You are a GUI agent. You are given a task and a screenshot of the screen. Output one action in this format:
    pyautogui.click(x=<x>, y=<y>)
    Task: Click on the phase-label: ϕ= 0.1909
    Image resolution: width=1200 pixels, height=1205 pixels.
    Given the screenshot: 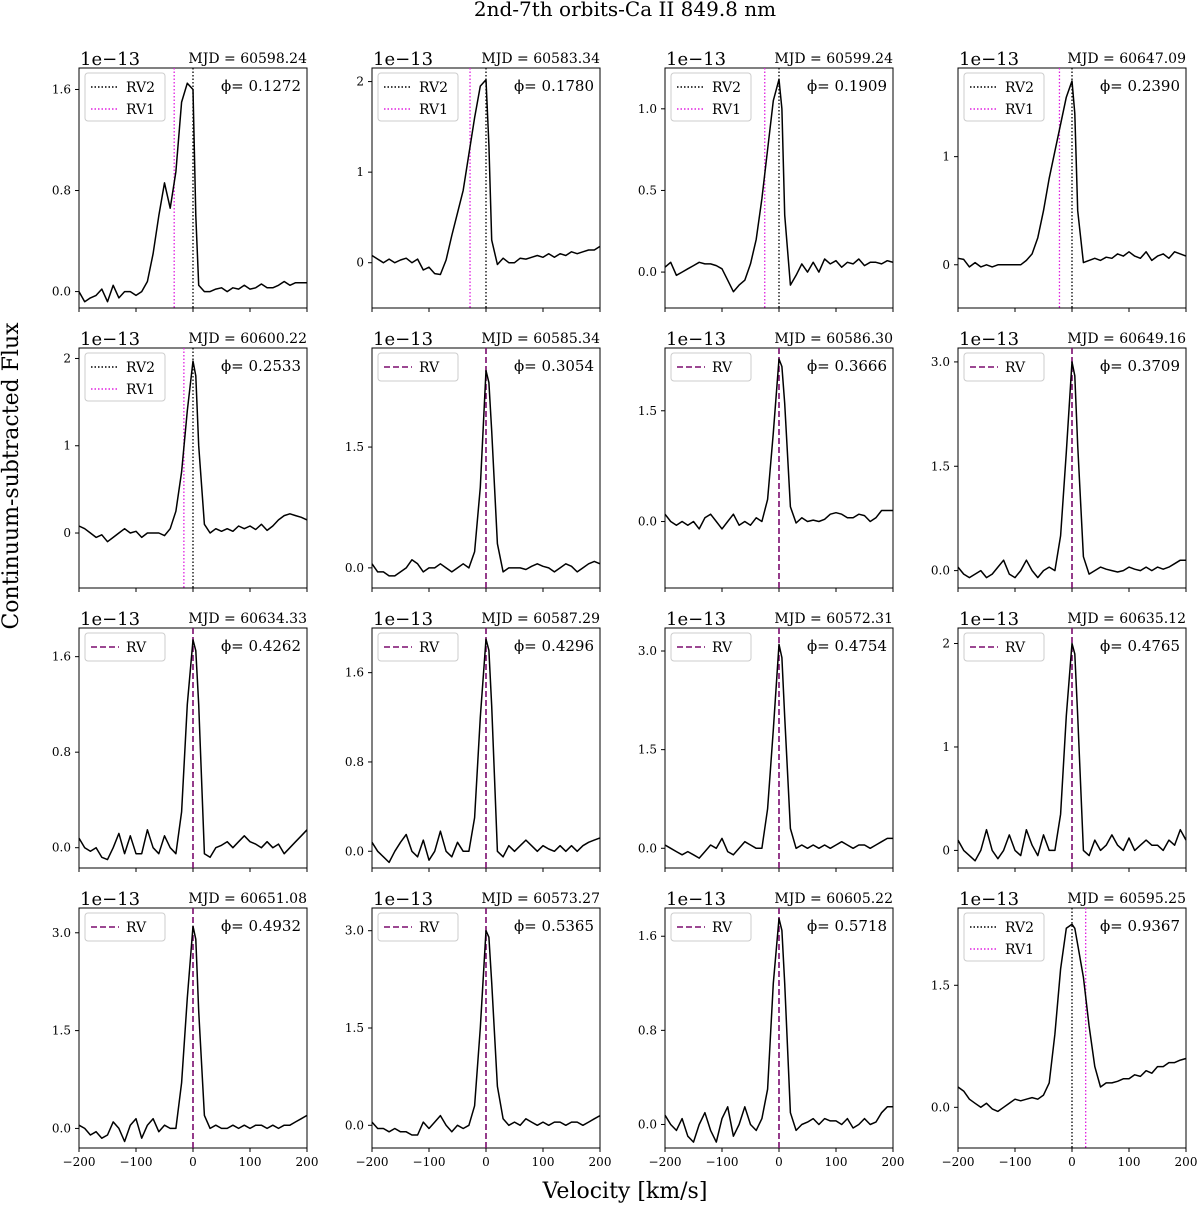 What is the action you would take?
    pyautogui.click(x=847, y=86)
    